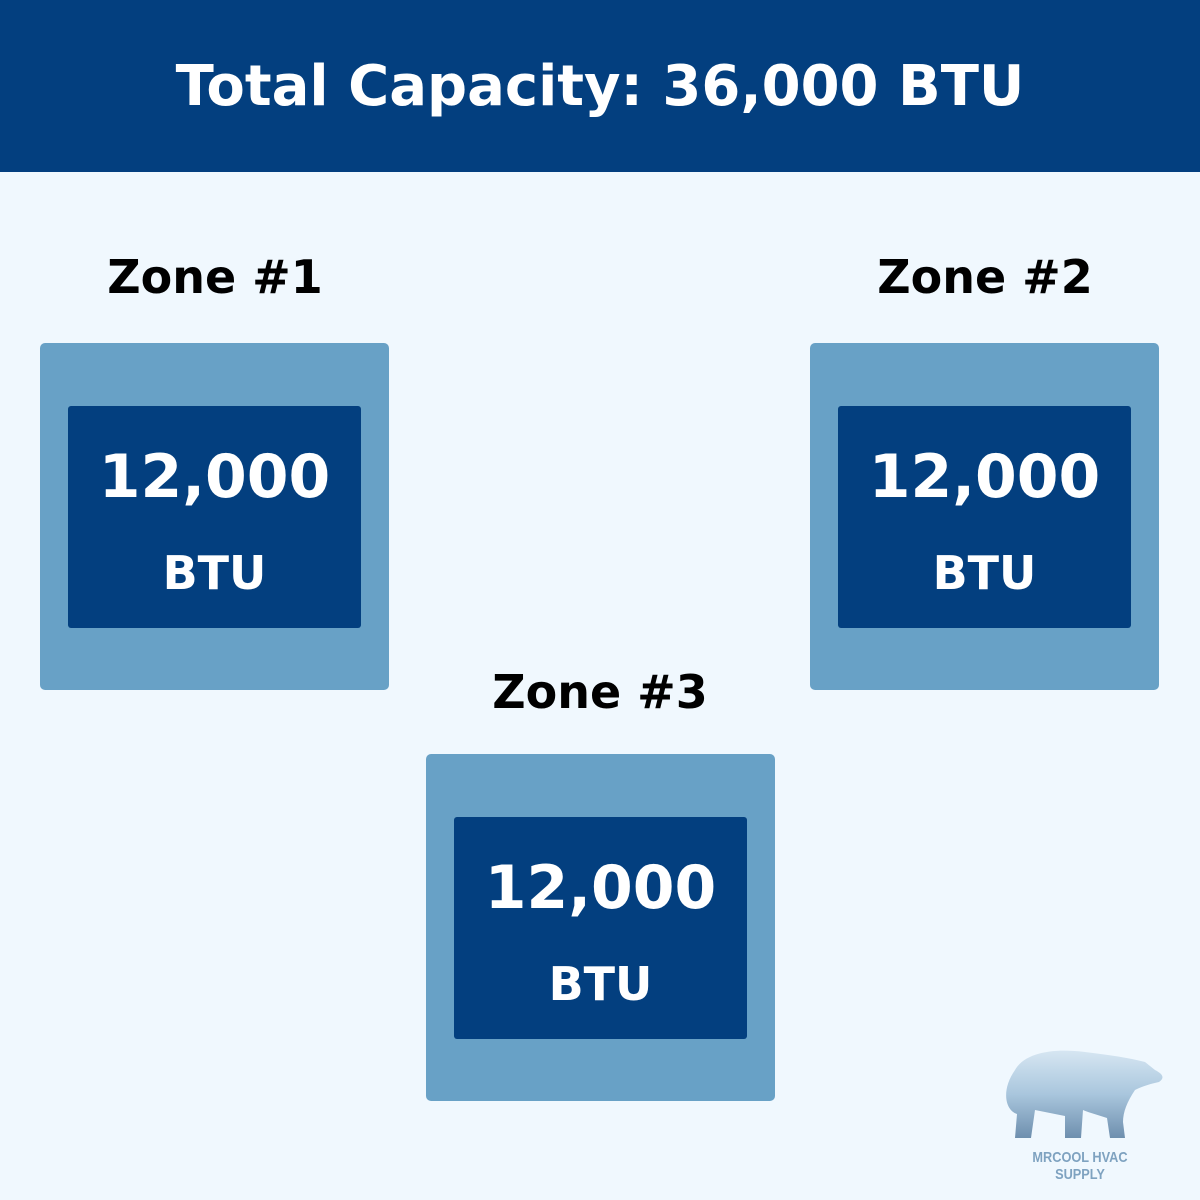 This screenshot has height=1200, width=1200. Describe the element at coordinates (985, 277) in the screenshot. I see `zone-2-label: Zone #2` at that location.